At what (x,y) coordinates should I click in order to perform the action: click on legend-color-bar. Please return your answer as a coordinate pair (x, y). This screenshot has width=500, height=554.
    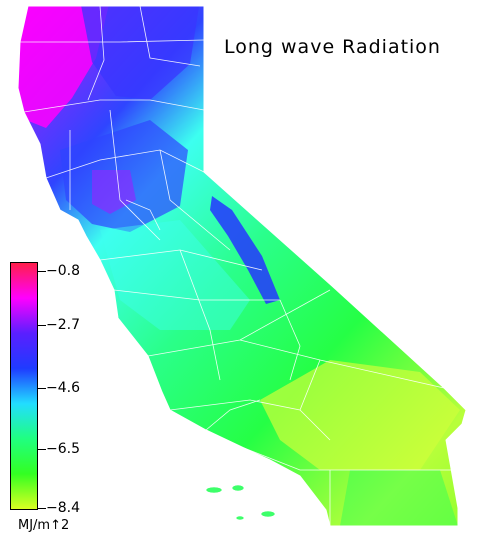
    Looking at the image, I should click on (24, 386).